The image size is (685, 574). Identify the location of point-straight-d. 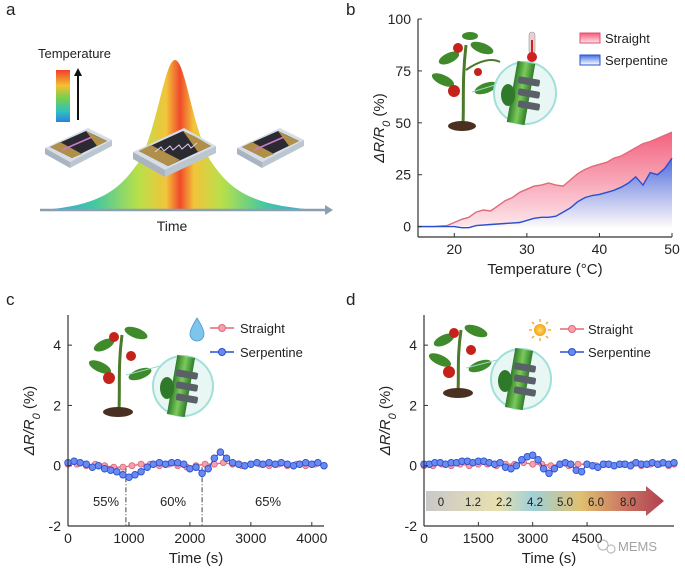
(533, 464).